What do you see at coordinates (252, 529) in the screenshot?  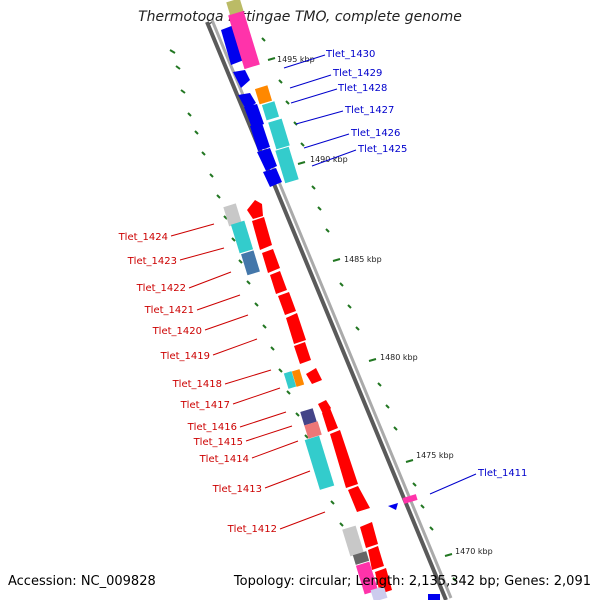 I see `label-tlet-1412: Tlet_1412` at bounding box center [252, 529].